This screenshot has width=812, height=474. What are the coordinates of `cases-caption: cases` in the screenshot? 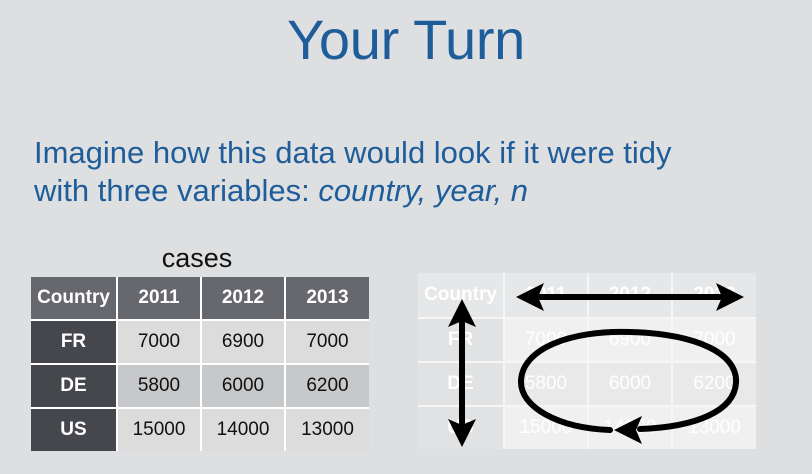 It's located at (197, 258).